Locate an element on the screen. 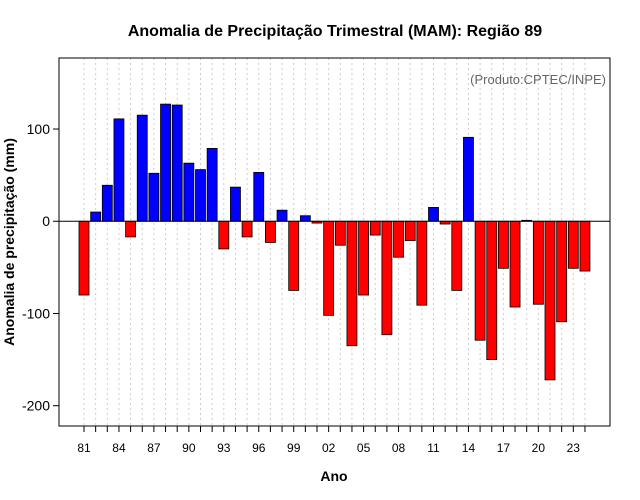 This screenshot has height=500, width=640. x-tick-label: 14 is located at coordinates (469, 448).